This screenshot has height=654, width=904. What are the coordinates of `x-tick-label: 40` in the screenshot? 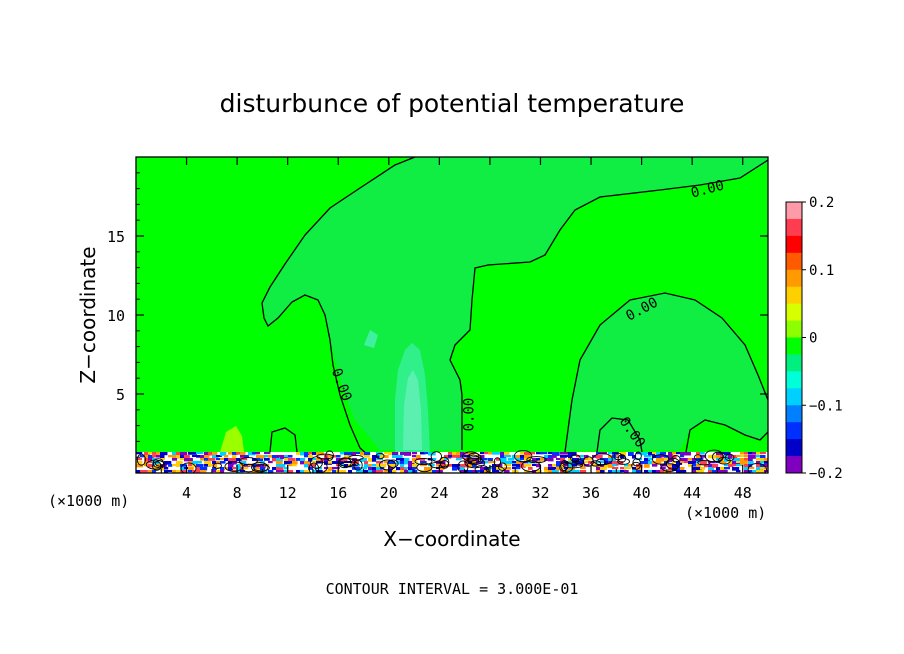 It's located at (642, 493).